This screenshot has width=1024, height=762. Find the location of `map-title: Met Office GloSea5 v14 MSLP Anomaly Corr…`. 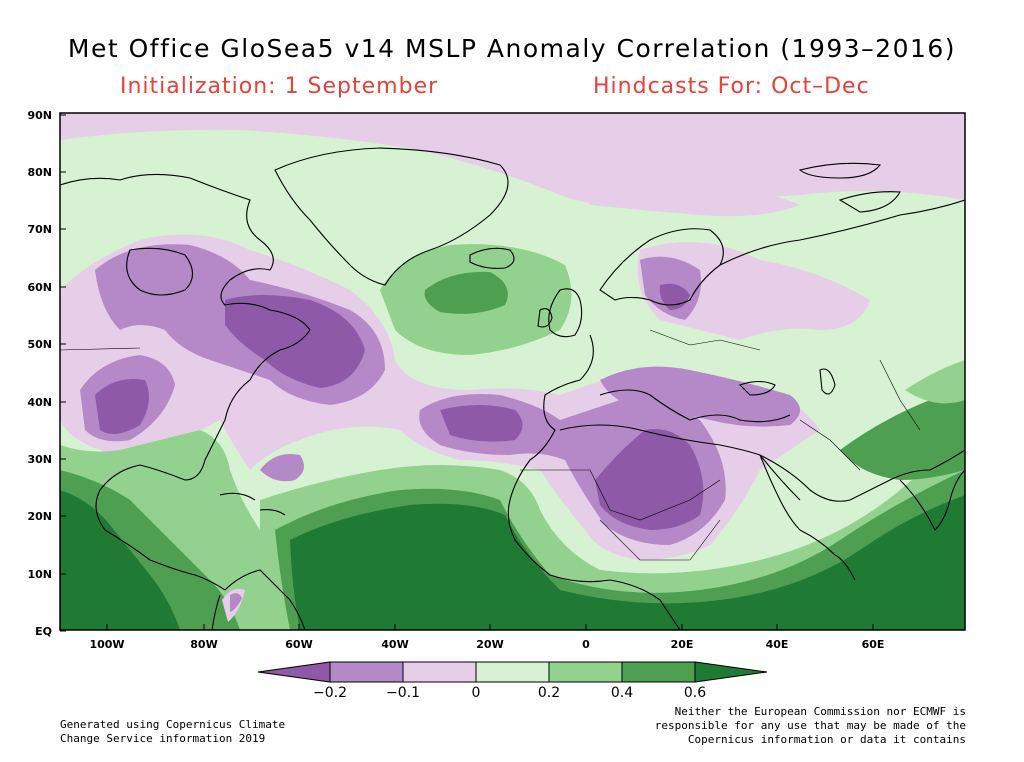

map-title: Met Office GloSea5 v14 MSLP Anomaly Corr… is located at coordinates (512, 48).